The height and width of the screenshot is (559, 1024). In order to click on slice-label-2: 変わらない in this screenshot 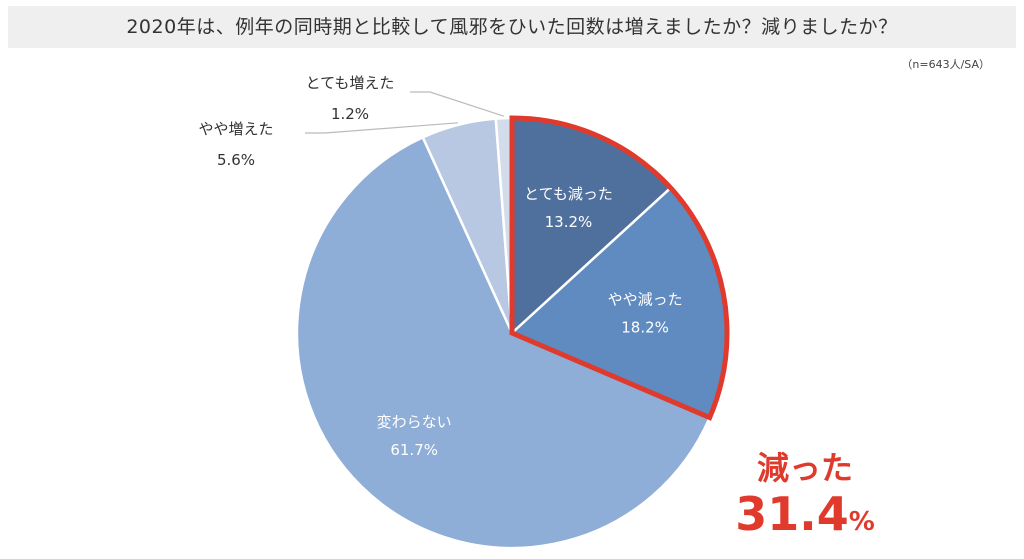, I will do `click(414, 422)`.